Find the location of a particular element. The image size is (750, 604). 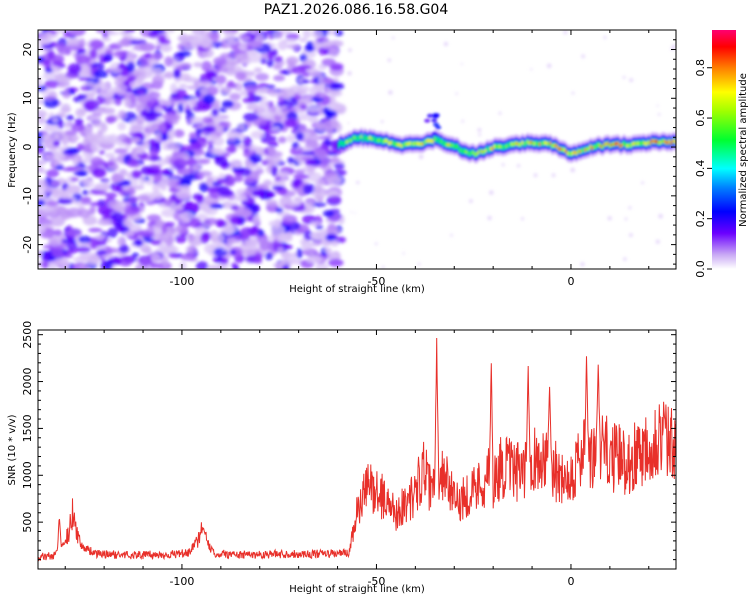

y-tick-label: 0 is located at coordinates (27, 147).